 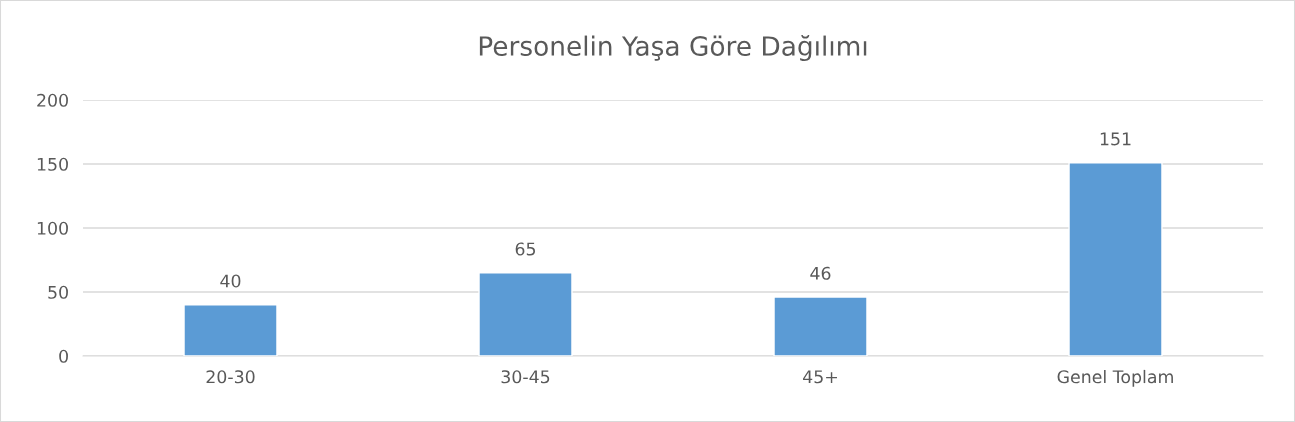 What do you see at coordinates (58, 292) in the screenshot?
I see `y-tick-label: 50` at bounding box center [58, 292].